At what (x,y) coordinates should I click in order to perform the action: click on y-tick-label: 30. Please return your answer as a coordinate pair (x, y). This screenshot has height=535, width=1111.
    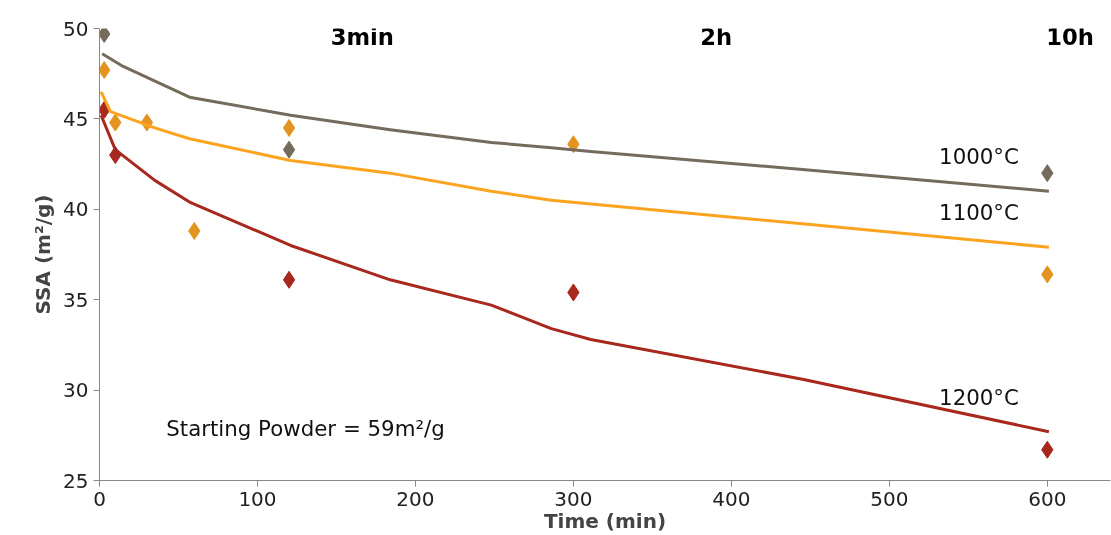
    Looking at the image, I should click on (76, 390).